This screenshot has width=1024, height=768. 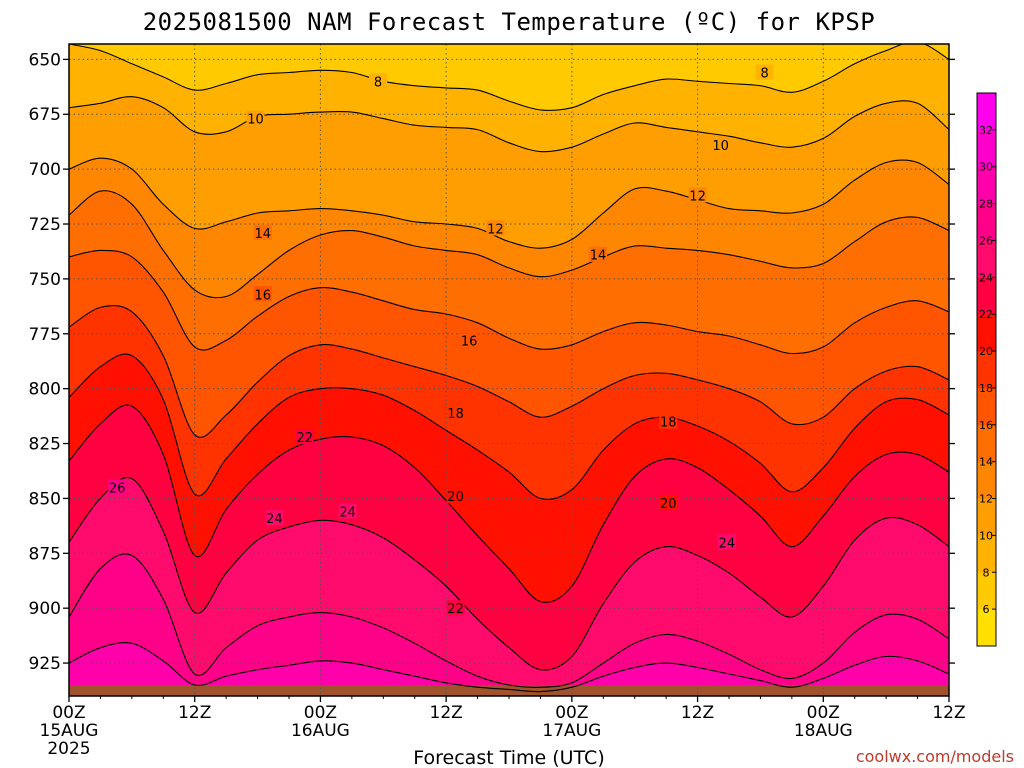 I want to click on colorbar-tick-label: 28, so click(x=986, y=204).